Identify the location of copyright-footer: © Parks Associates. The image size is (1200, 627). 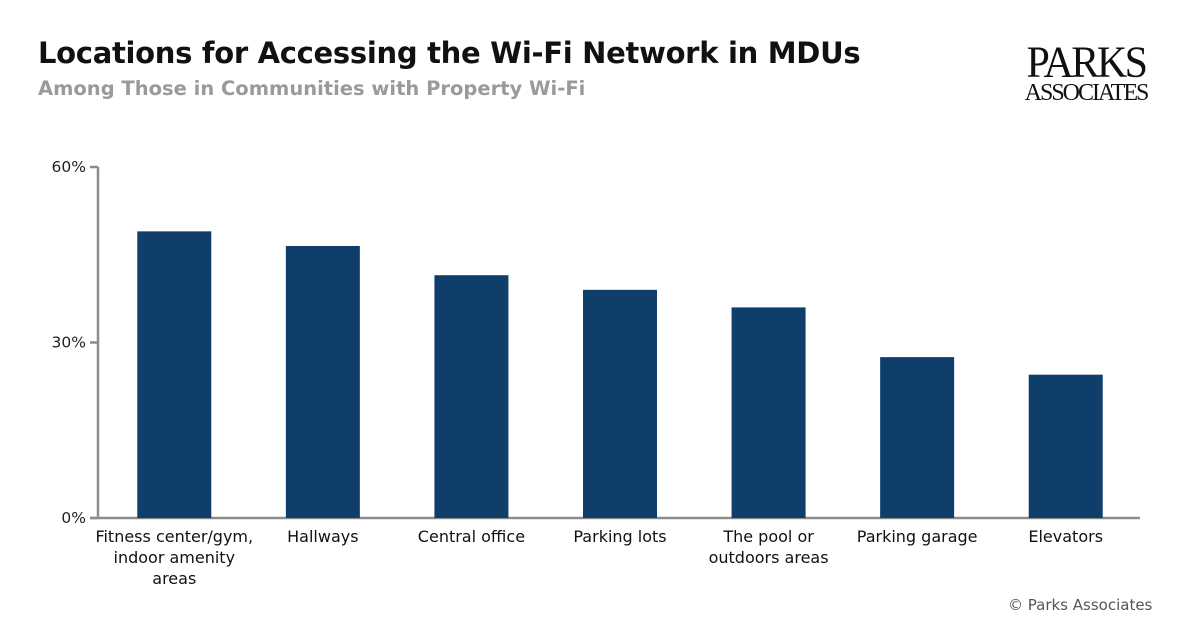
(1080, 605).